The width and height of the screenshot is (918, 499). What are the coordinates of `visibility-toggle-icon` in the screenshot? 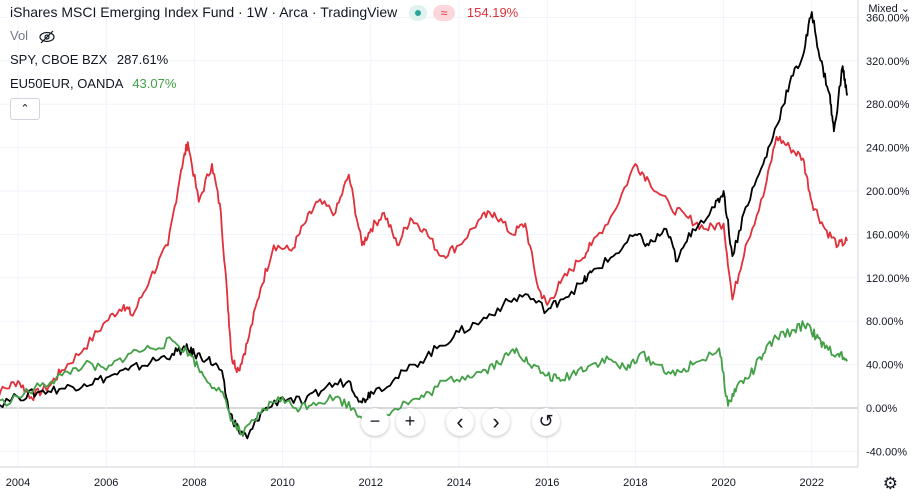 It's located at (418, 13).